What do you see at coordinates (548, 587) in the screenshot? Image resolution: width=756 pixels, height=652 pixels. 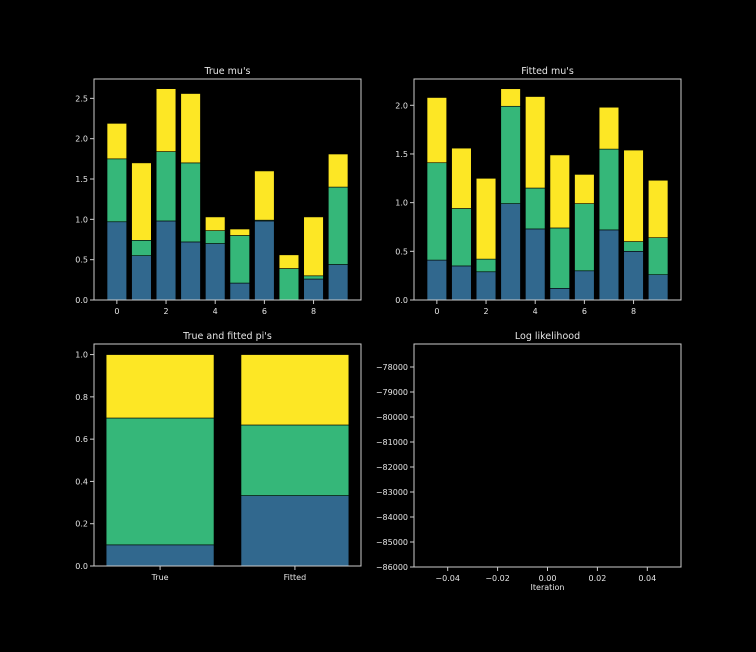 I see `x-axis-label: Iteration` at bounding box center [548, 587].